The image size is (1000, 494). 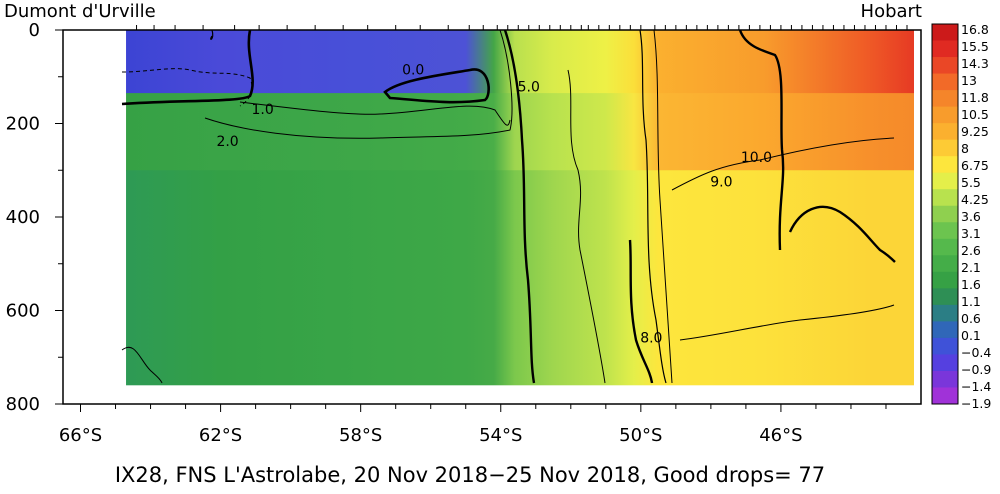 I want to click on x-tick-label: 58°S, so click(x=360, y=435).